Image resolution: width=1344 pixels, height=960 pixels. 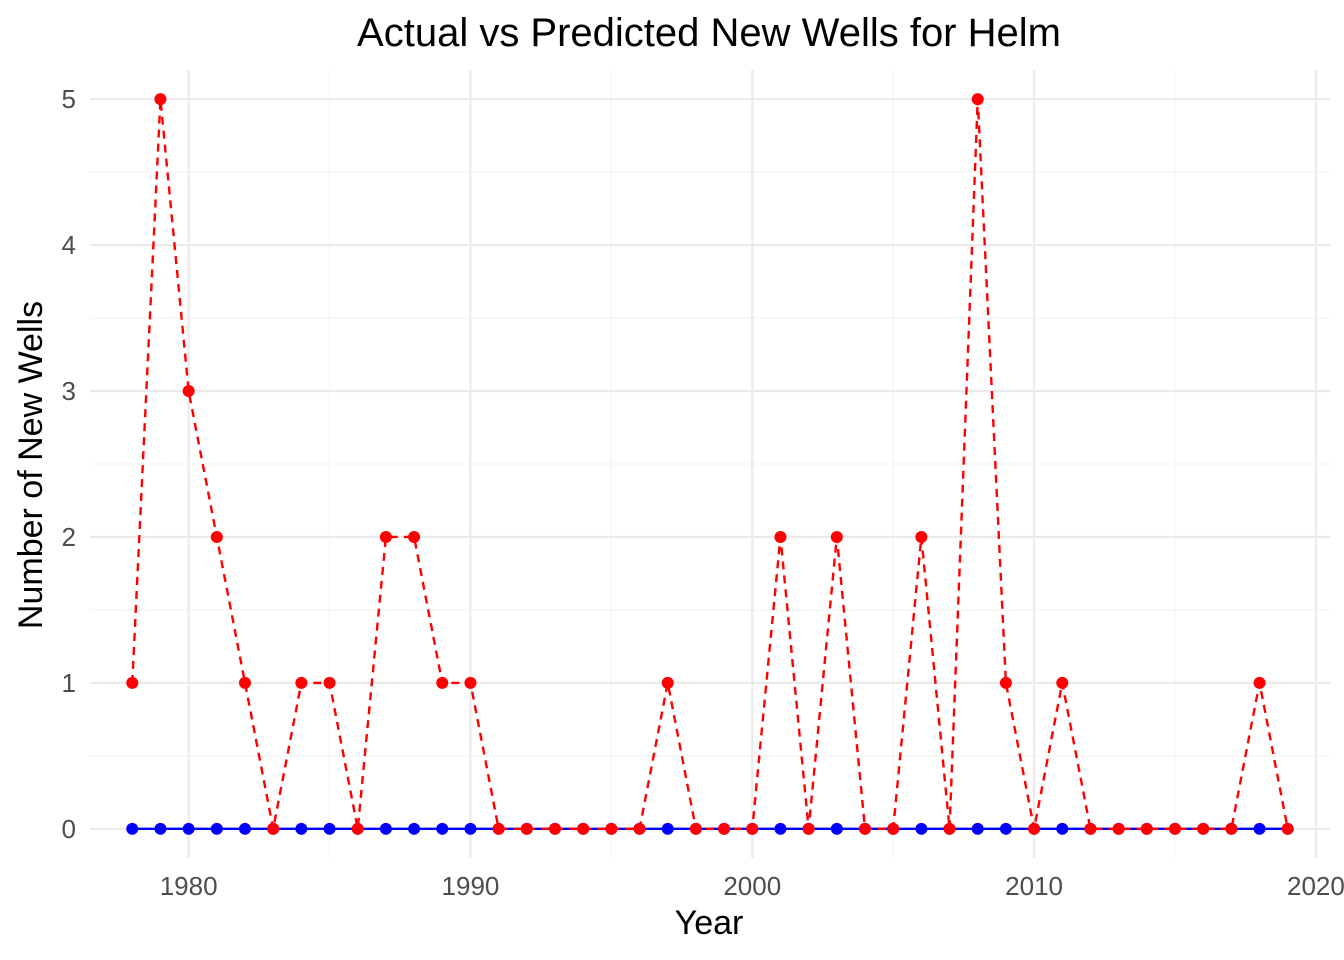 I want to click on y-tick-label: 1, so click(x=69, y=683).